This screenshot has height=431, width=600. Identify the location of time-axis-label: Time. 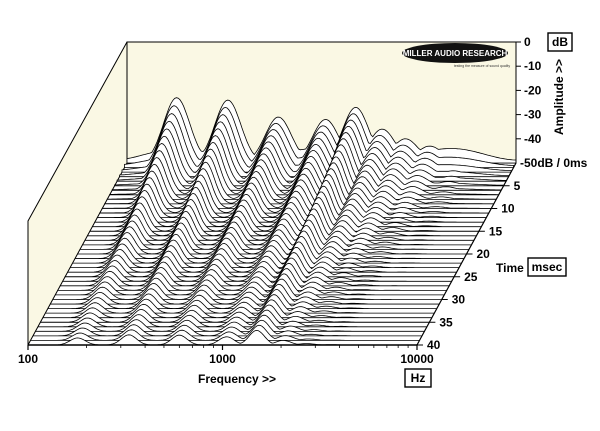
(510, 268).